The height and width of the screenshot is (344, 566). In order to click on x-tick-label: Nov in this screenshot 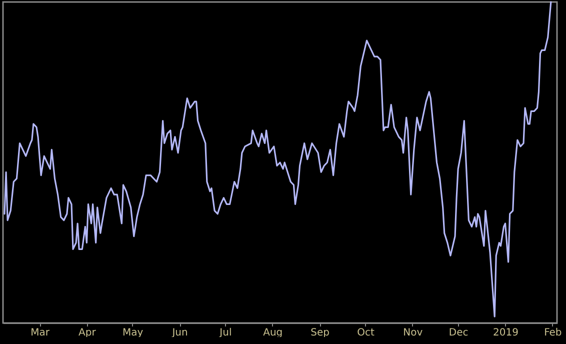, I will do `click(413, 333)`.